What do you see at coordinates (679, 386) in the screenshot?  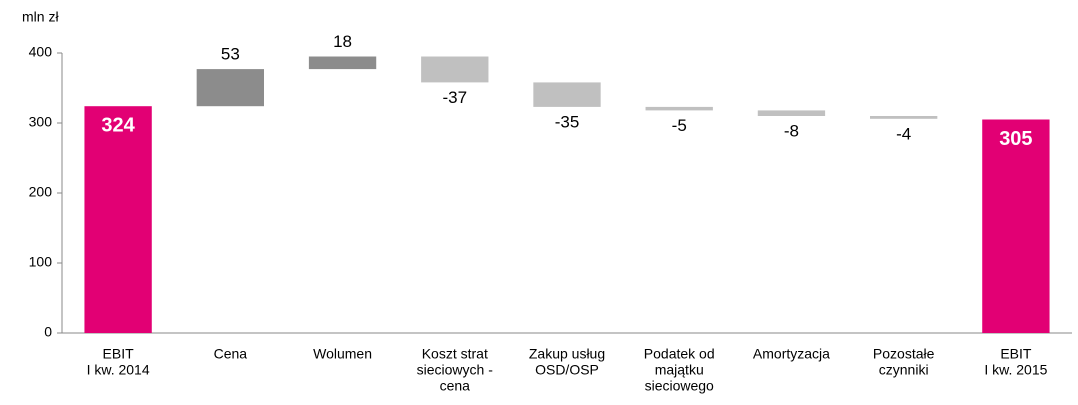 I see `x-tick-label: sieciowego` at bounding box center [679, 386].